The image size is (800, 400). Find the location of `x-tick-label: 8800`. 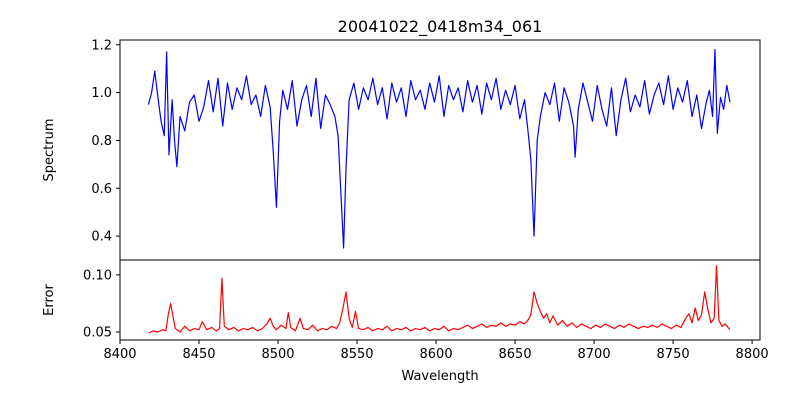

x-tick-label: 8800 is located at coordinates (752, 354).